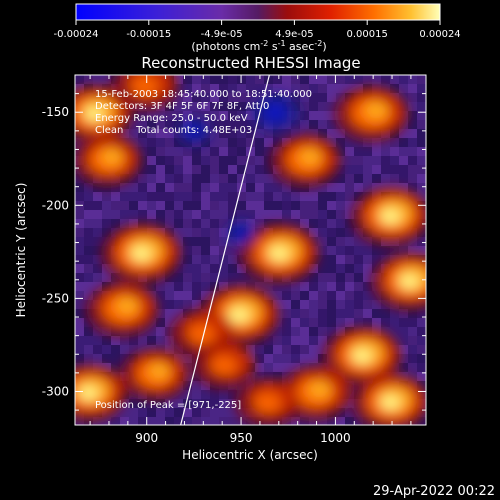 This screenshot has width=500, height=500. I want to click on colorbar, so click(258, 12).